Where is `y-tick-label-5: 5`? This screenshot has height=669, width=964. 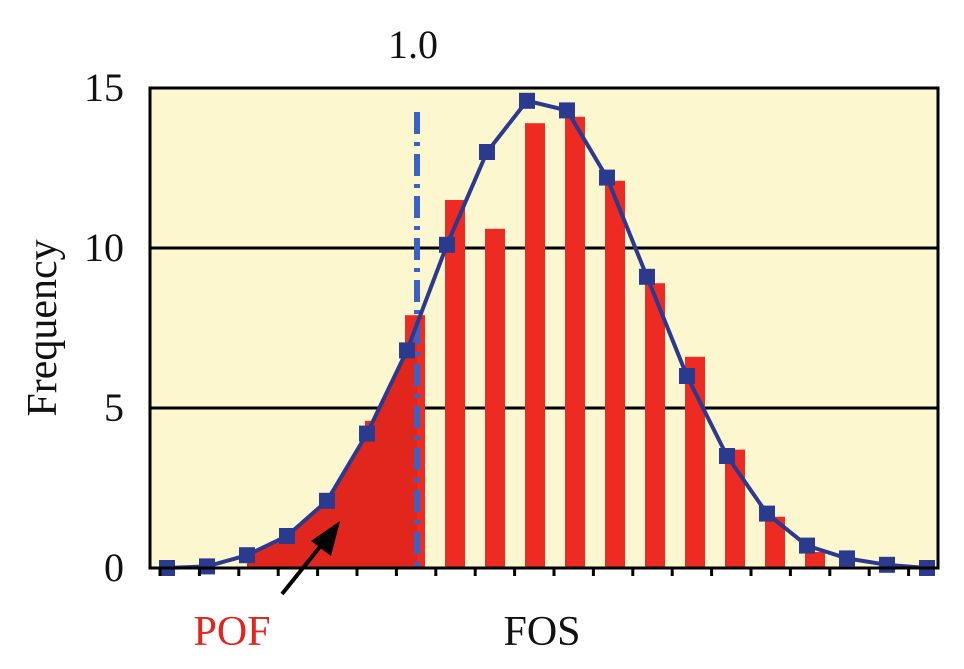 y-tick-label-5: 5 is located at coordinates (114, 407).